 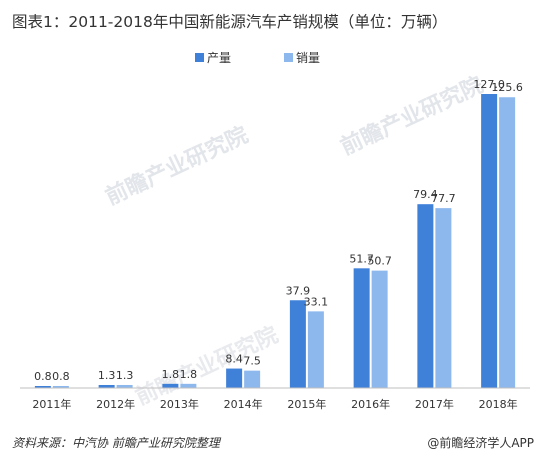 What do you see at coordinates (124, 386) in the screenshot?
I see `bar-sales-2012年` at bounding box center [124, 386].